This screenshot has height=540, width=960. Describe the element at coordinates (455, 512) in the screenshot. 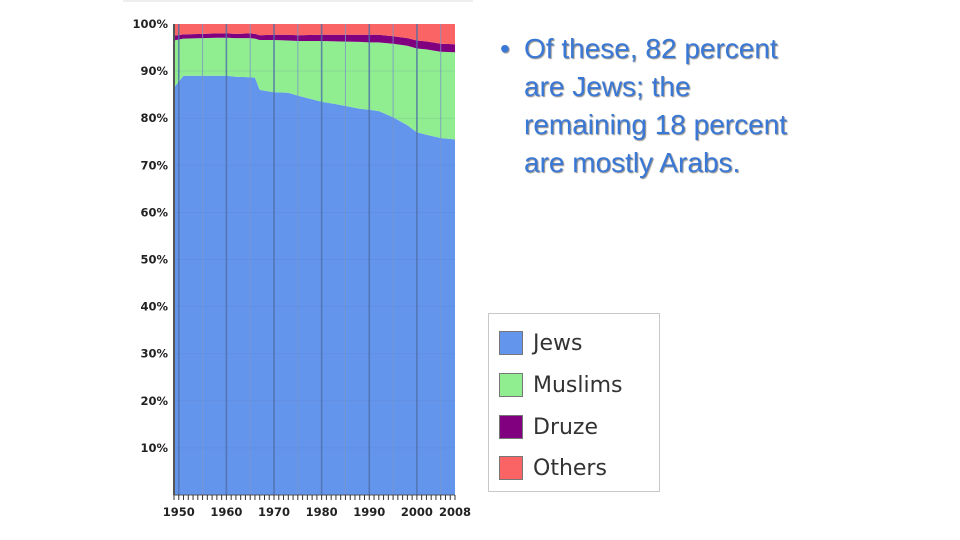

I see `x-tick-label: 2008` at that location.